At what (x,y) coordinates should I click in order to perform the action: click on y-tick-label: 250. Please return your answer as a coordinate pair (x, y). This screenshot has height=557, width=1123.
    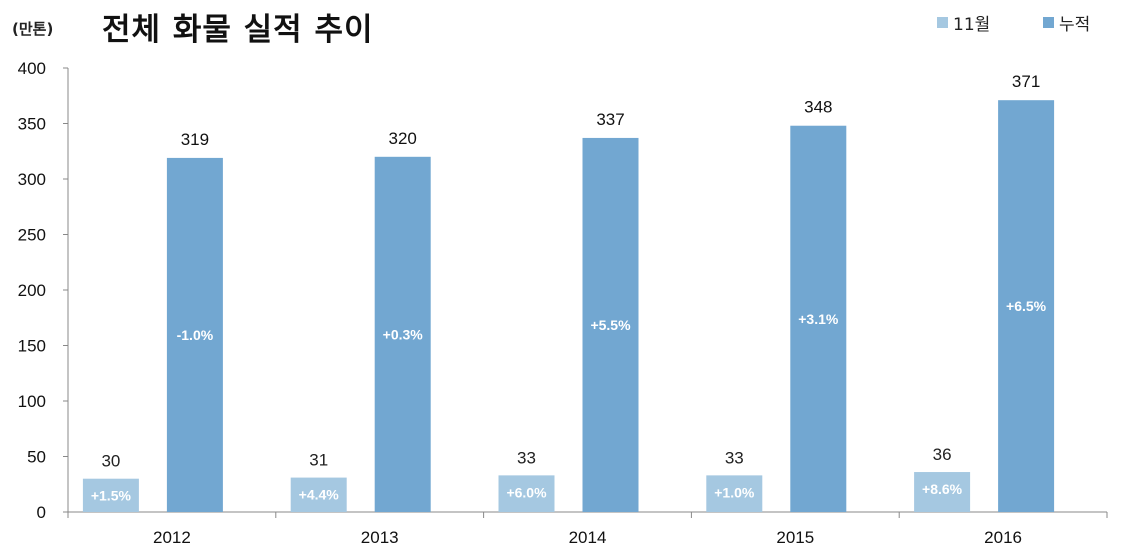
    Looking at the image, I should click on (32, 235).